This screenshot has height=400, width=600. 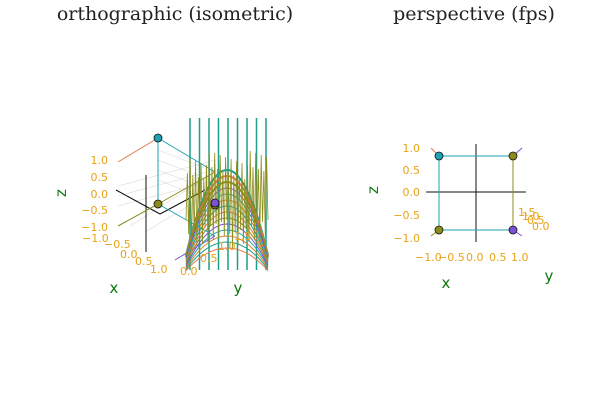 I want to click on left-y-tick-0: 0.0, so click(x=189, y=271).